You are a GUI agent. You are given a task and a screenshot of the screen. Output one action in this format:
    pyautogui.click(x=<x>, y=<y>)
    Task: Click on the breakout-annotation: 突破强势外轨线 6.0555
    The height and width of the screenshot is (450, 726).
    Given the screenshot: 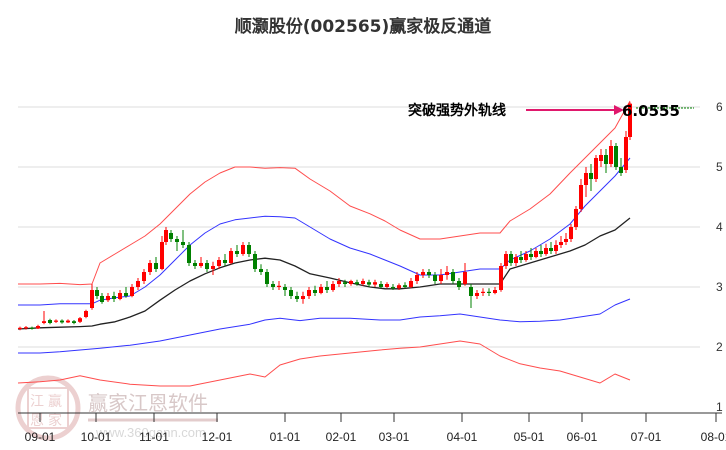 What is the action you would take?
    pyautogui.click(x=551, y=111)
    